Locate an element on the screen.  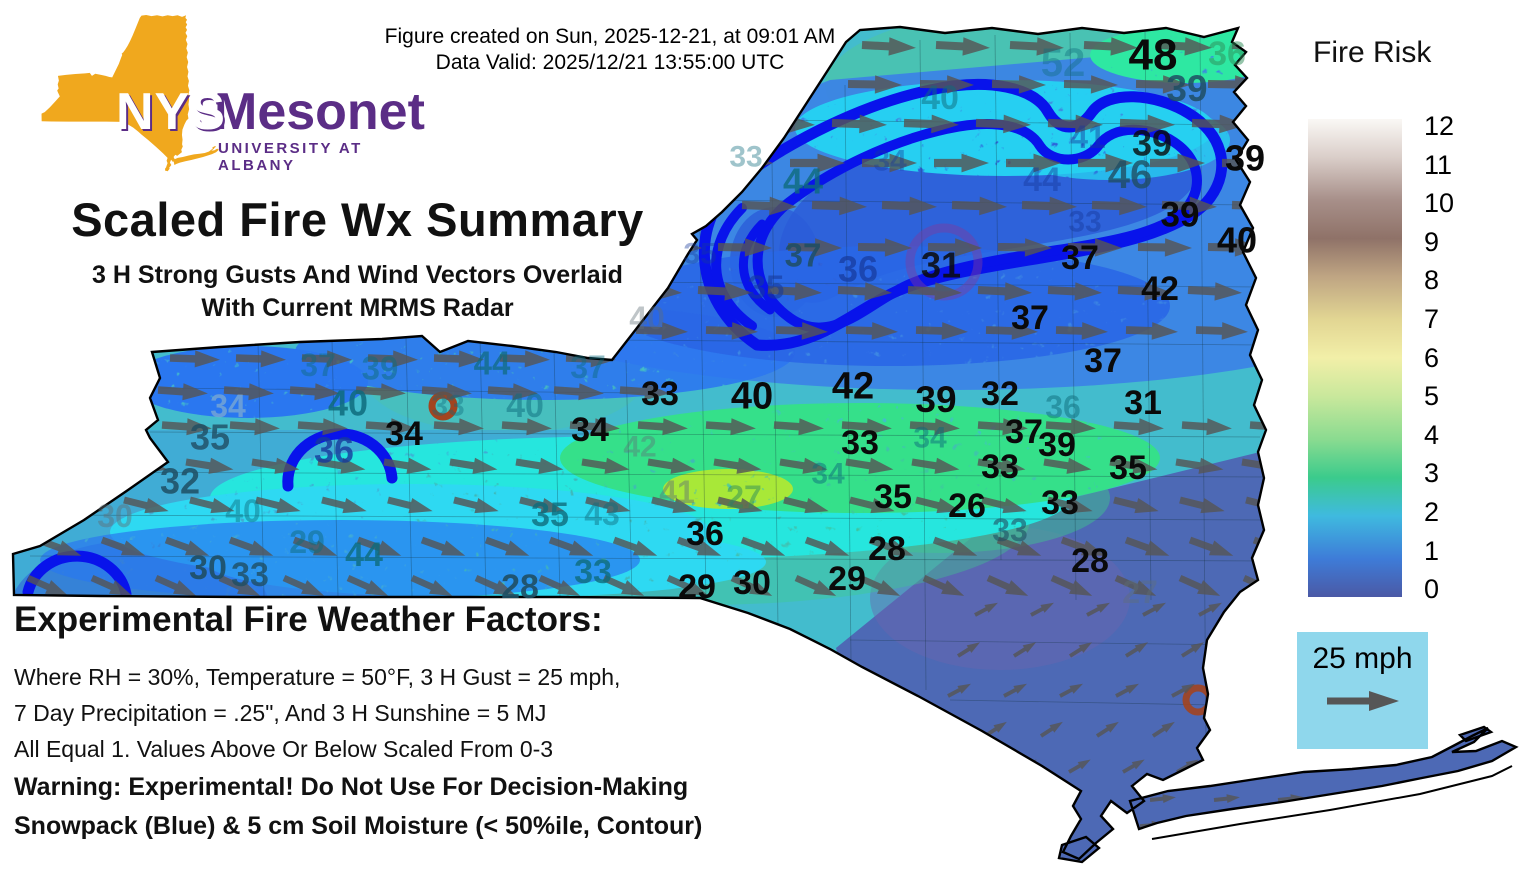
gust-value: 26 is located at coordinates (967, 506).